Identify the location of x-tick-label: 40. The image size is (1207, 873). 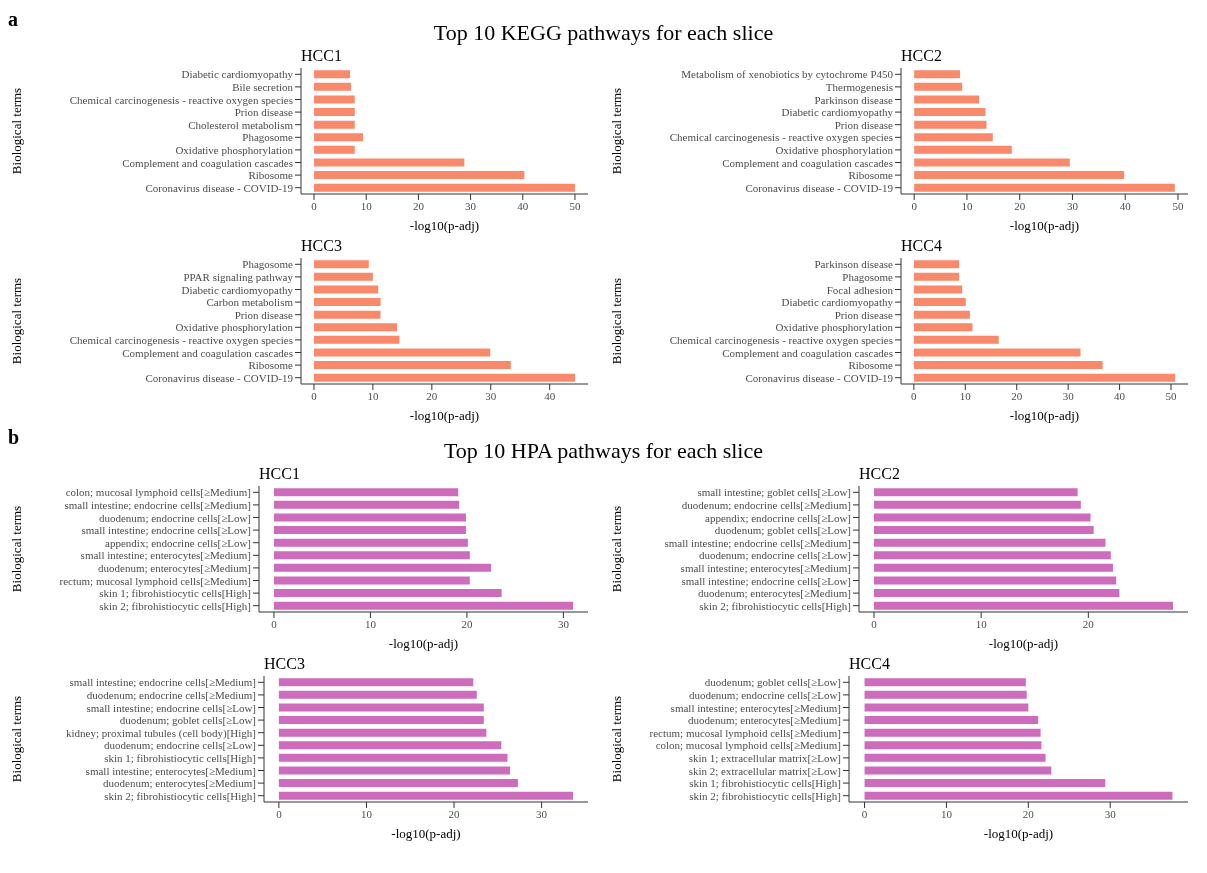
(550, 395).